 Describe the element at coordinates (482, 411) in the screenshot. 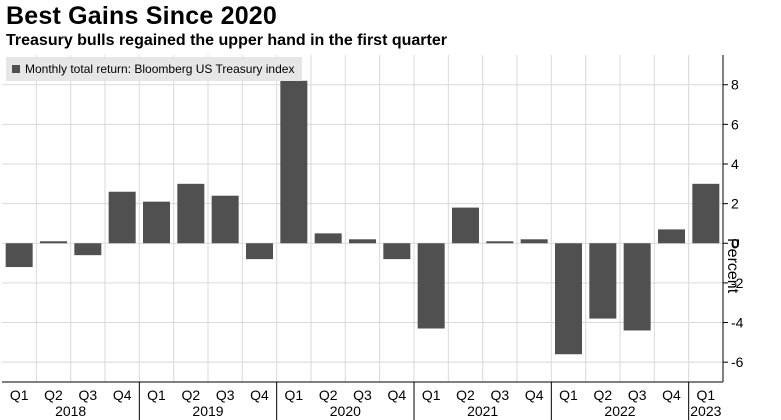

I see `x-year-label: 2021` at that location.